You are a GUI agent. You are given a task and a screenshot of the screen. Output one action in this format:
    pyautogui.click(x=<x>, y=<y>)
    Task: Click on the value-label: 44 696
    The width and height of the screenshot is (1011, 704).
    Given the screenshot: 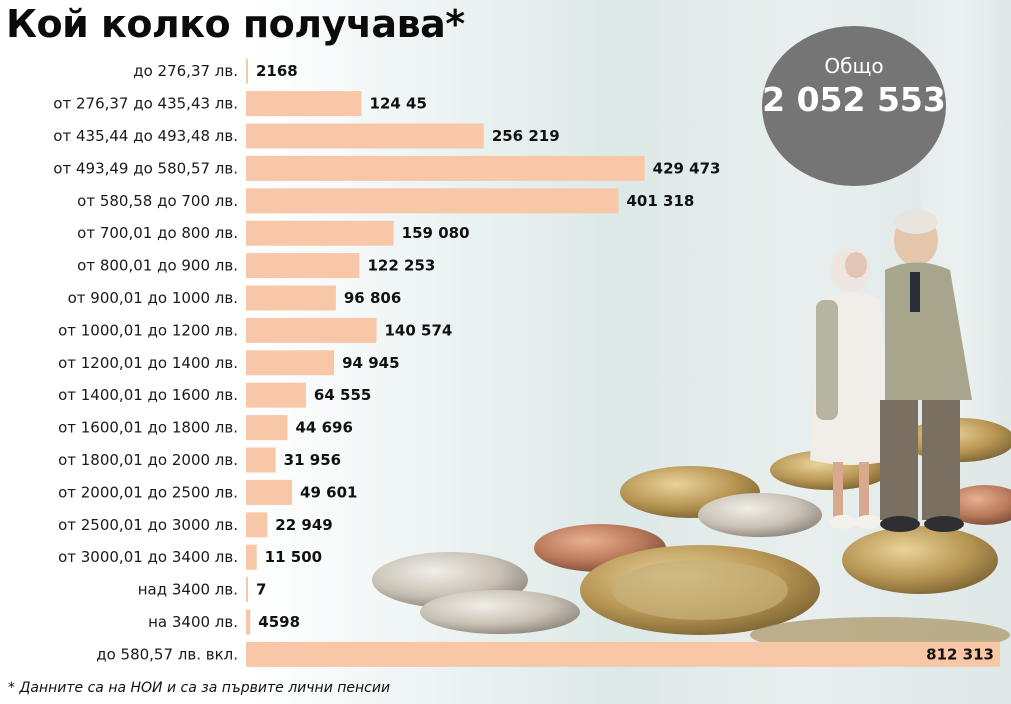 What is the action you would take?
    pyautogui.click(x=323, y=428)
    